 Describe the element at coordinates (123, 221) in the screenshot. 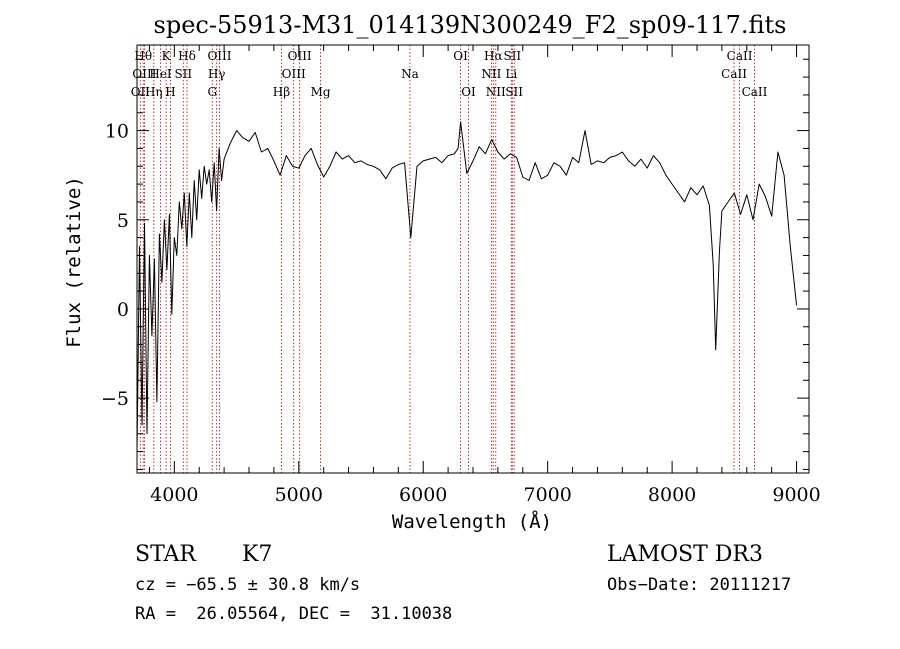

I see `y-tick-label: 5` at that location.